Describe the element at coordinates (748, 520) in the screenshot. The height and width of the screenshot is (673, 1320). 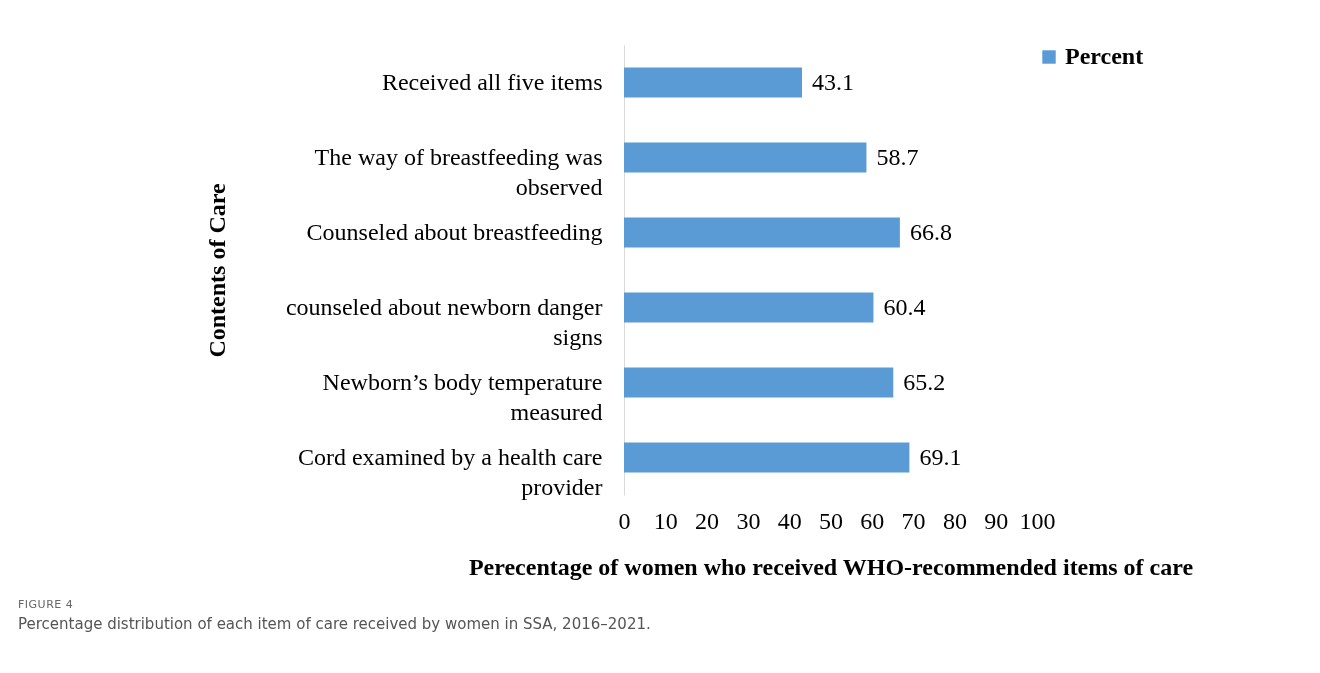
I see `x-tick-label: 30` at that location.